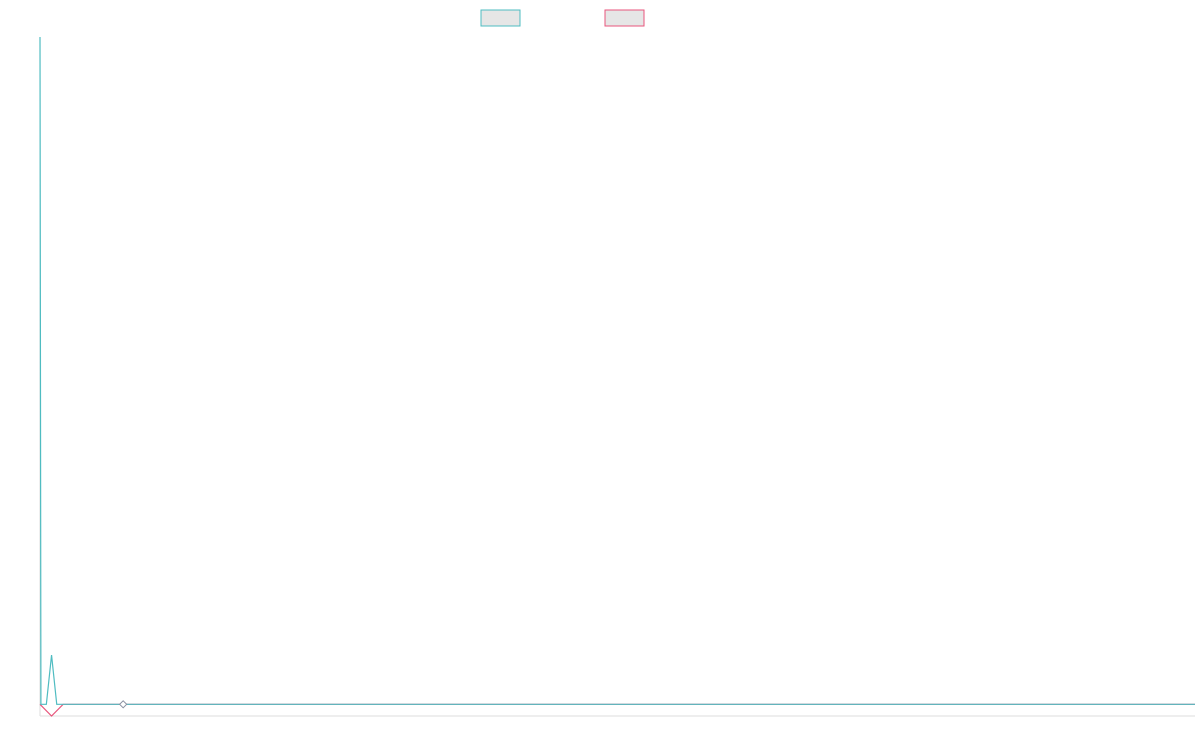 The width and height of the screenshot is (1200, 750). Describe the element at coordinates (617, 710) in the screenshot. I see `series-2-line` at that location.